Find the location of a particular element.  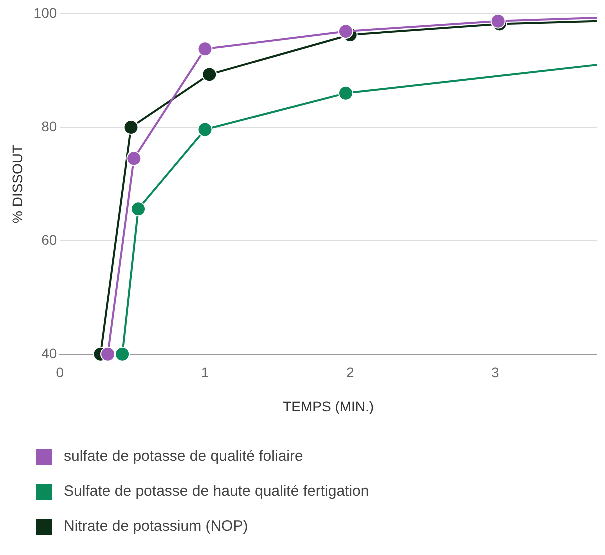

x-tick-label: 3 is located at coordinates (496, 372).